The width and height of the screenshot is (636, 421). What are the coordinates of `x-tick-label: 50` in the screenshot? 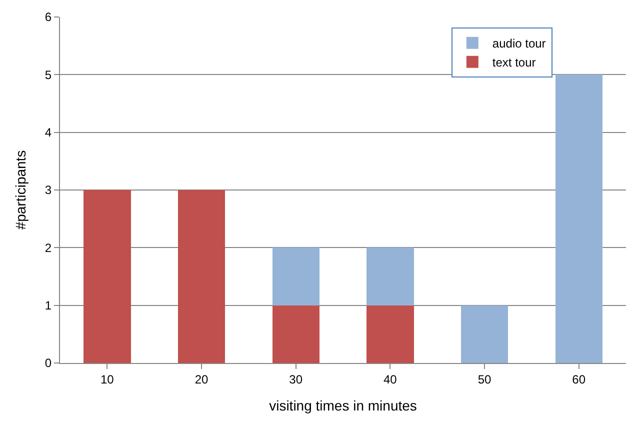 It's located at (485, 379).